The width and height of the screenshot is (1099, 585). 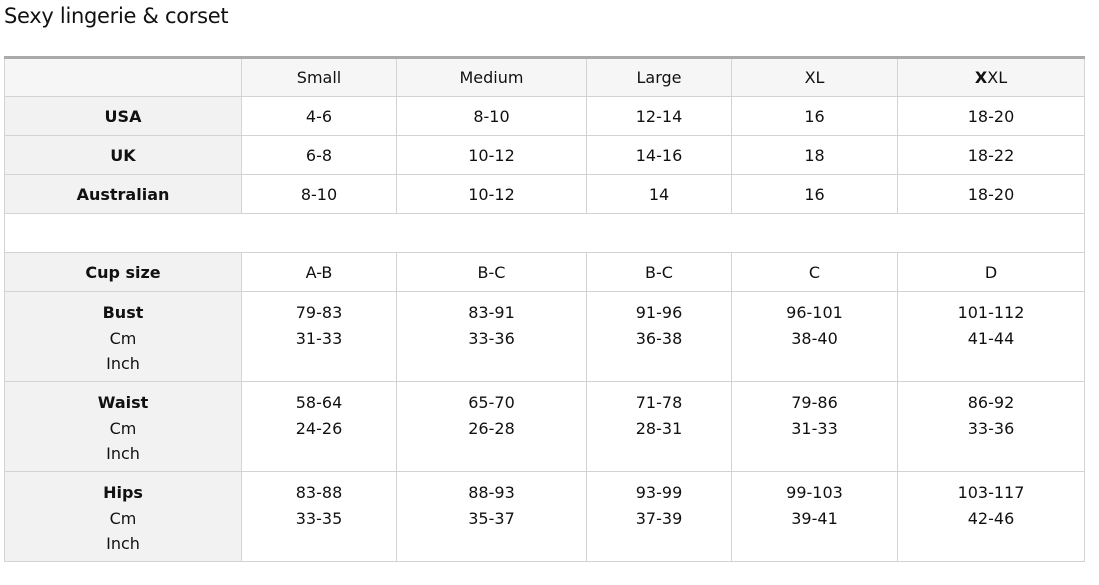 I want to click on size-value: 4-6, so click(x=319, y=116).